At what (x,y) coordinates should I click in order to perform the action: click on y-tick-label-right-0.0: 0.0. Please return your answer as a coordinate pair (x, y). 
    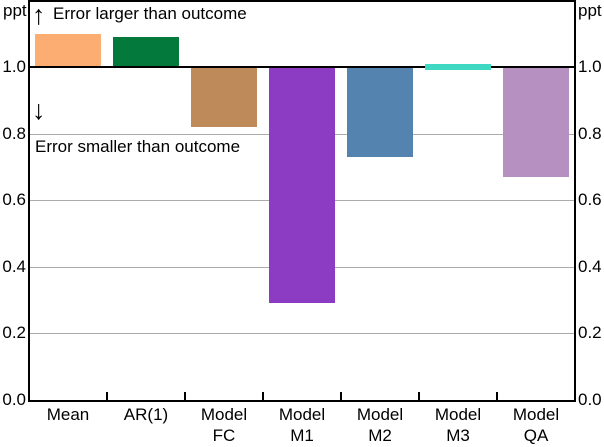
    Looking at the image, I should click on (590, 399).